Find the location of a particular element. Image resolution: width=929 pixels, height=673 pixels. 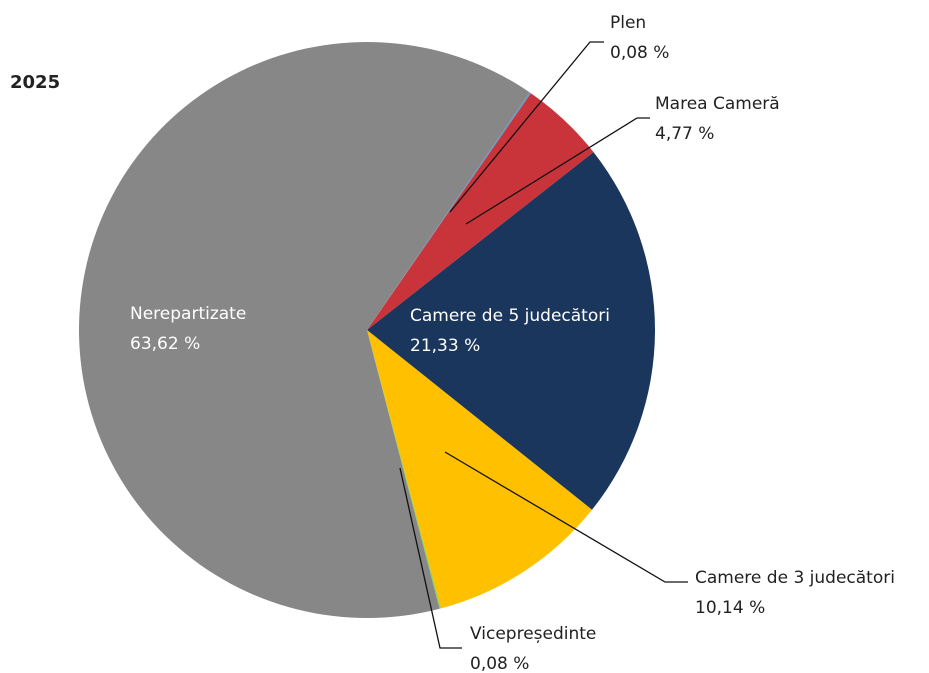

slice-label: Nerepartizate is located at coordinates (188, 314).